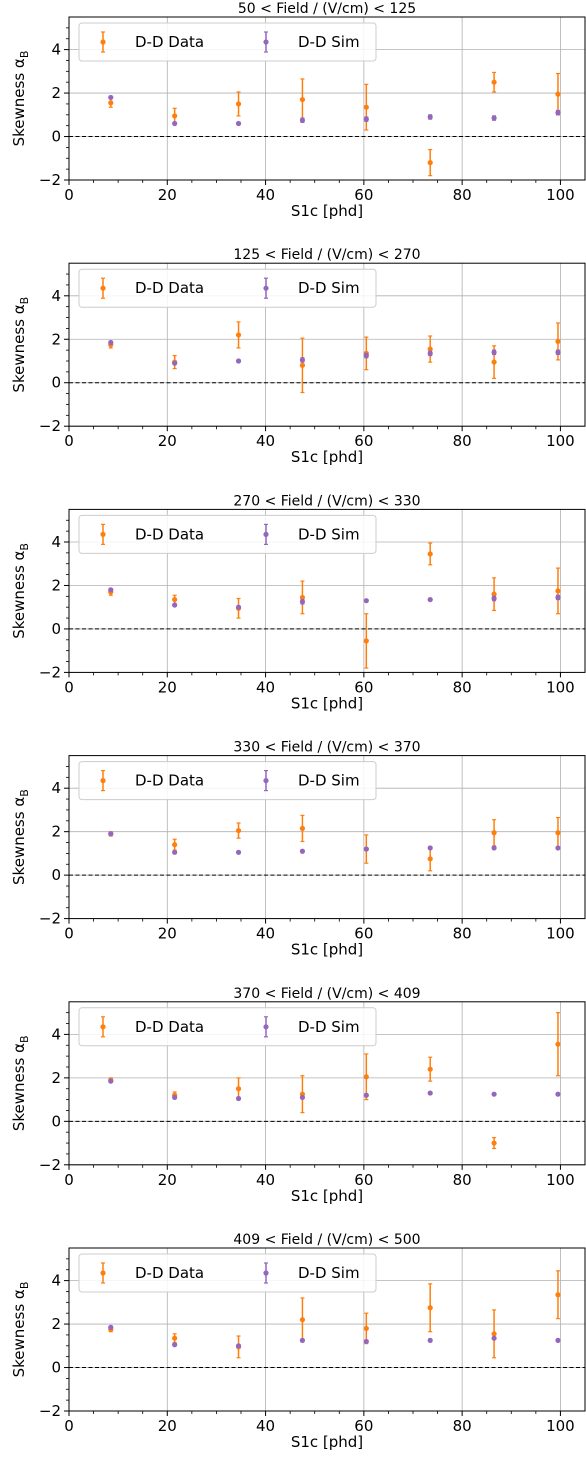 This screenshot has height=1465, width=586. Describe the element at coordinates (560, 934) in the screenshot. I see `x-tick-label: 100` at that location.